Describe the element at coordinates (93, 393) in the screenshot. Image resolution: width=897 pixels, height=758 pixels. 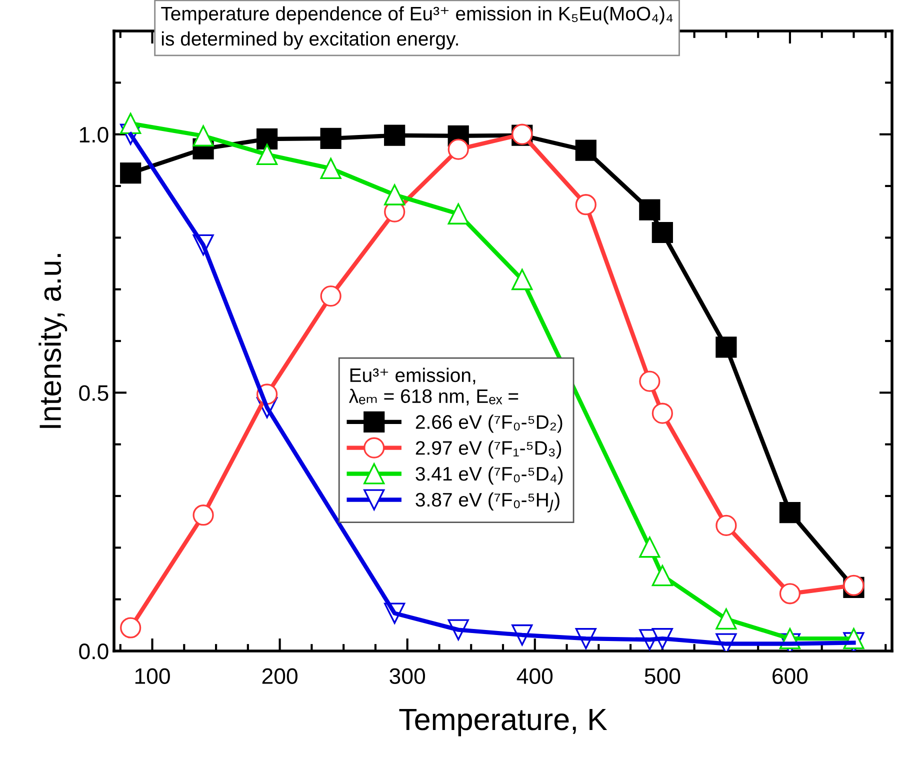
I see `y-tick-label: 0.5` at that location.